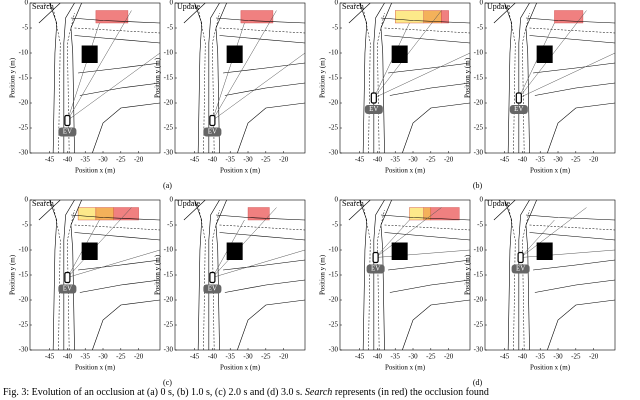  Describe the element at coordinates (478, 185) in the screenshot. I see `panel-label: (b)` at that location.